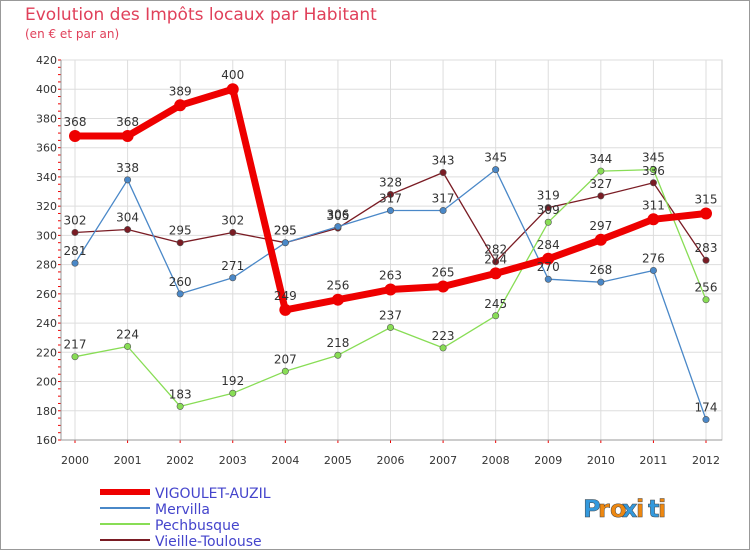  Describe the element at coordinates (601, 171) in the screenshot. I see `point-pechbusque-2010` at that location.